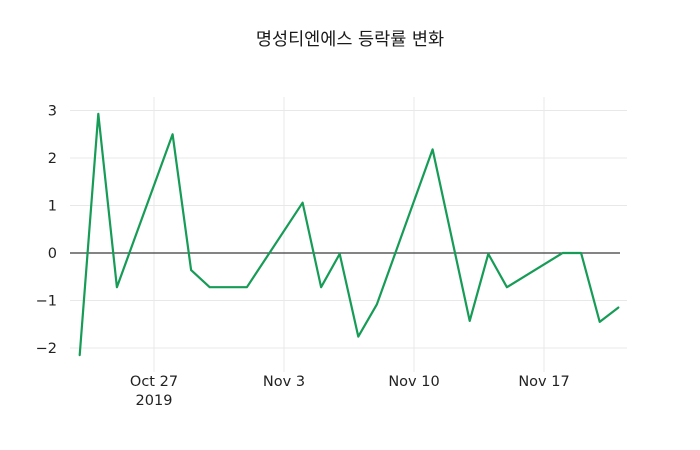  Describe the element at coordinates (154, 401) in the screenshot. I see `x-tick-year-label: 2019` at that location.